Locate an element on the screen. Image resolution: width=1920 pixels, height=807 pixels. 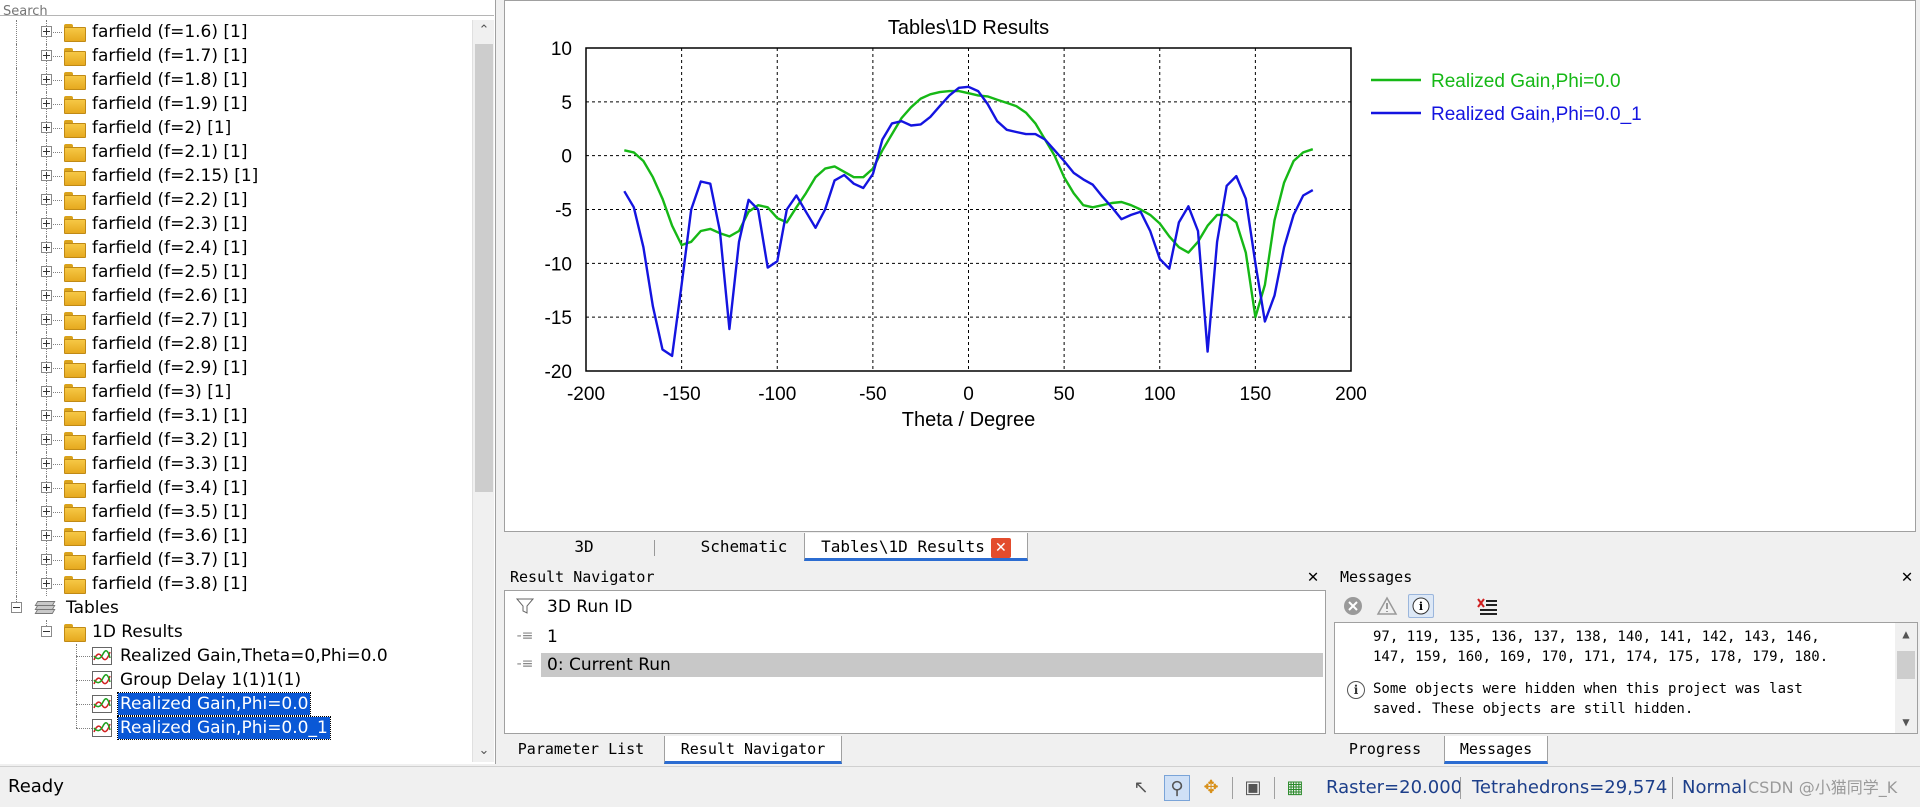
mesh-view-icon: ▦ is located at coordinates (1295, 787).